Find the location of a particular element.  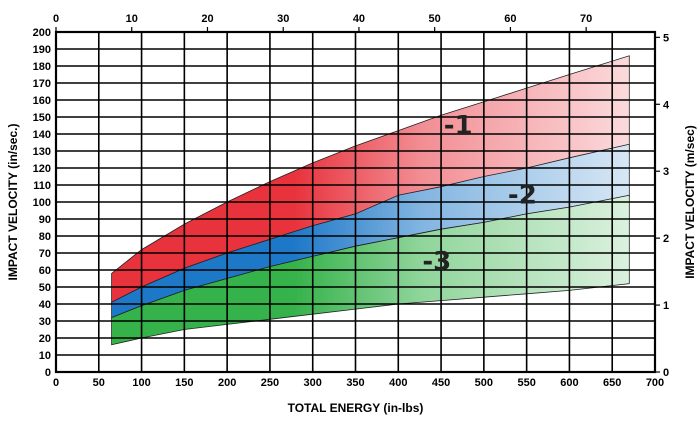

y-axis-title: IMPACT VELOCITY (in/sec.) is located at coordinates (13, 202).